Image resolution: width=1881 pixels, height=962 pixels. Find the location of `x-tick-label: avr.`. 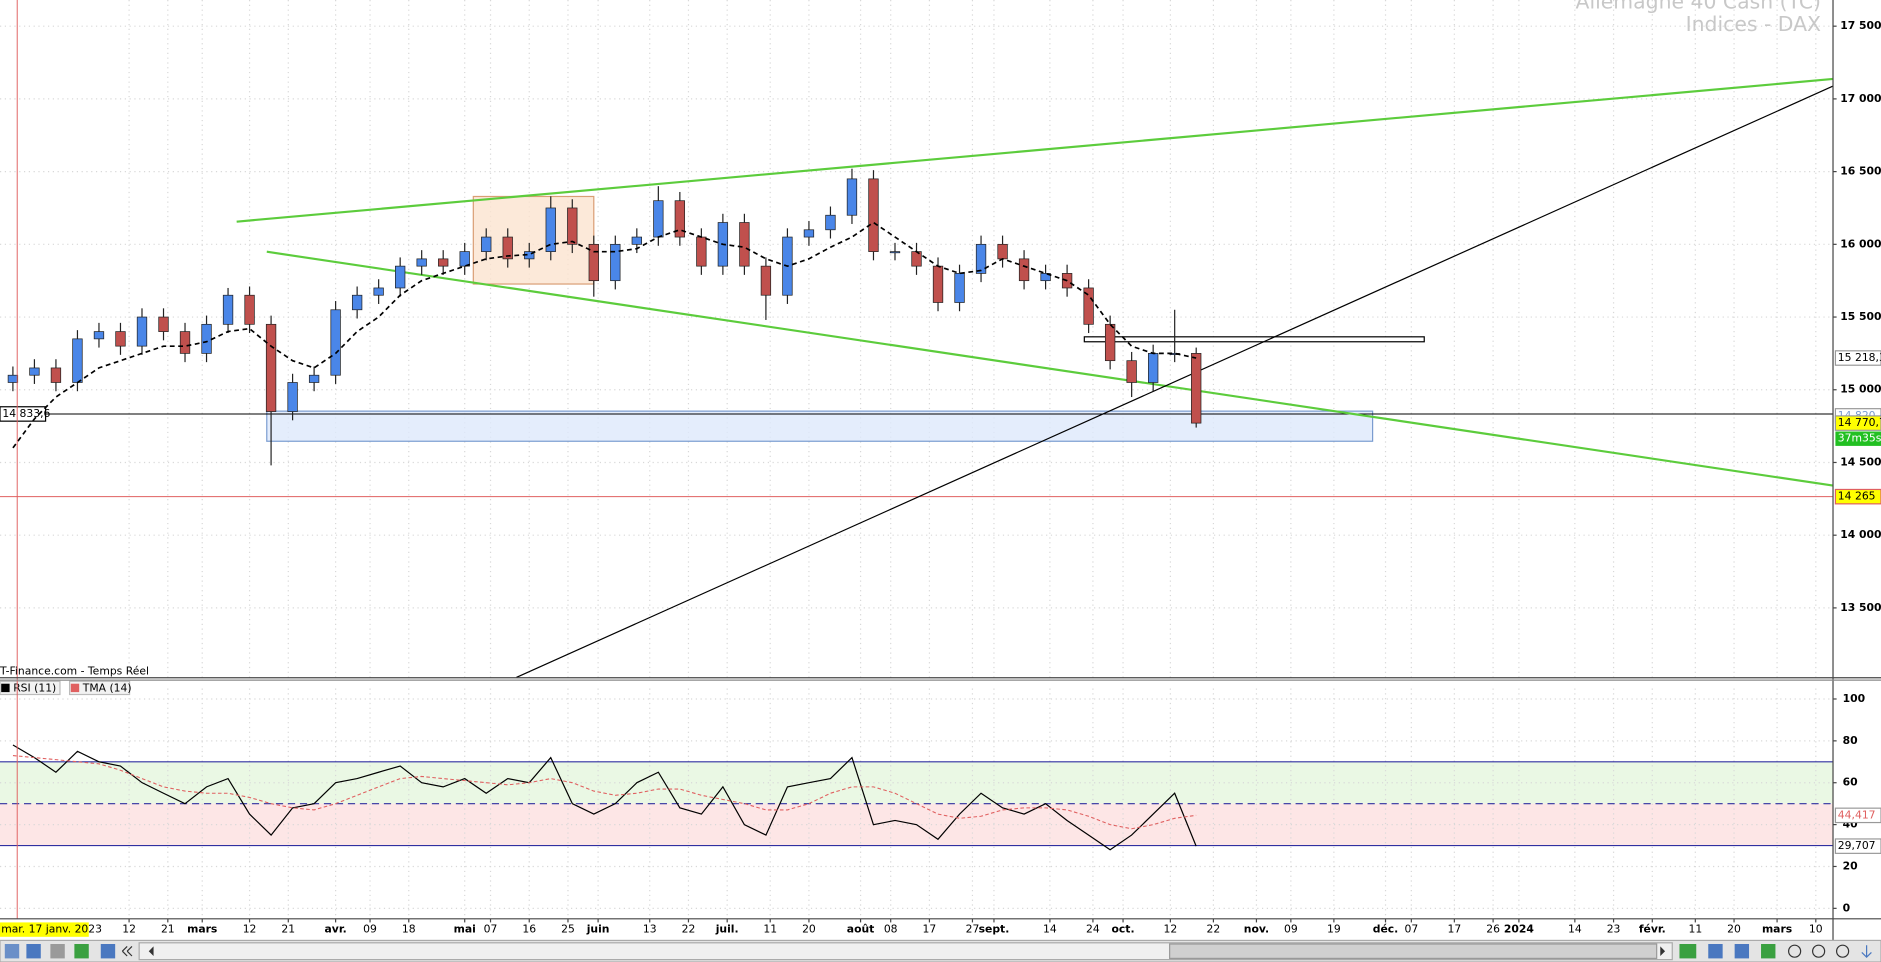

x-tick-label: avr. is located at coordinates (336, 929).